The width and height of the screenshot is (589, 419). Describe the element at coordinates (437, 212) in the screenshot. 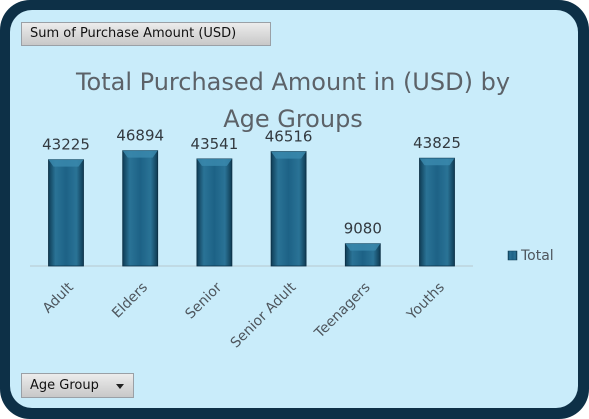

I see `bar-youths` at that location.